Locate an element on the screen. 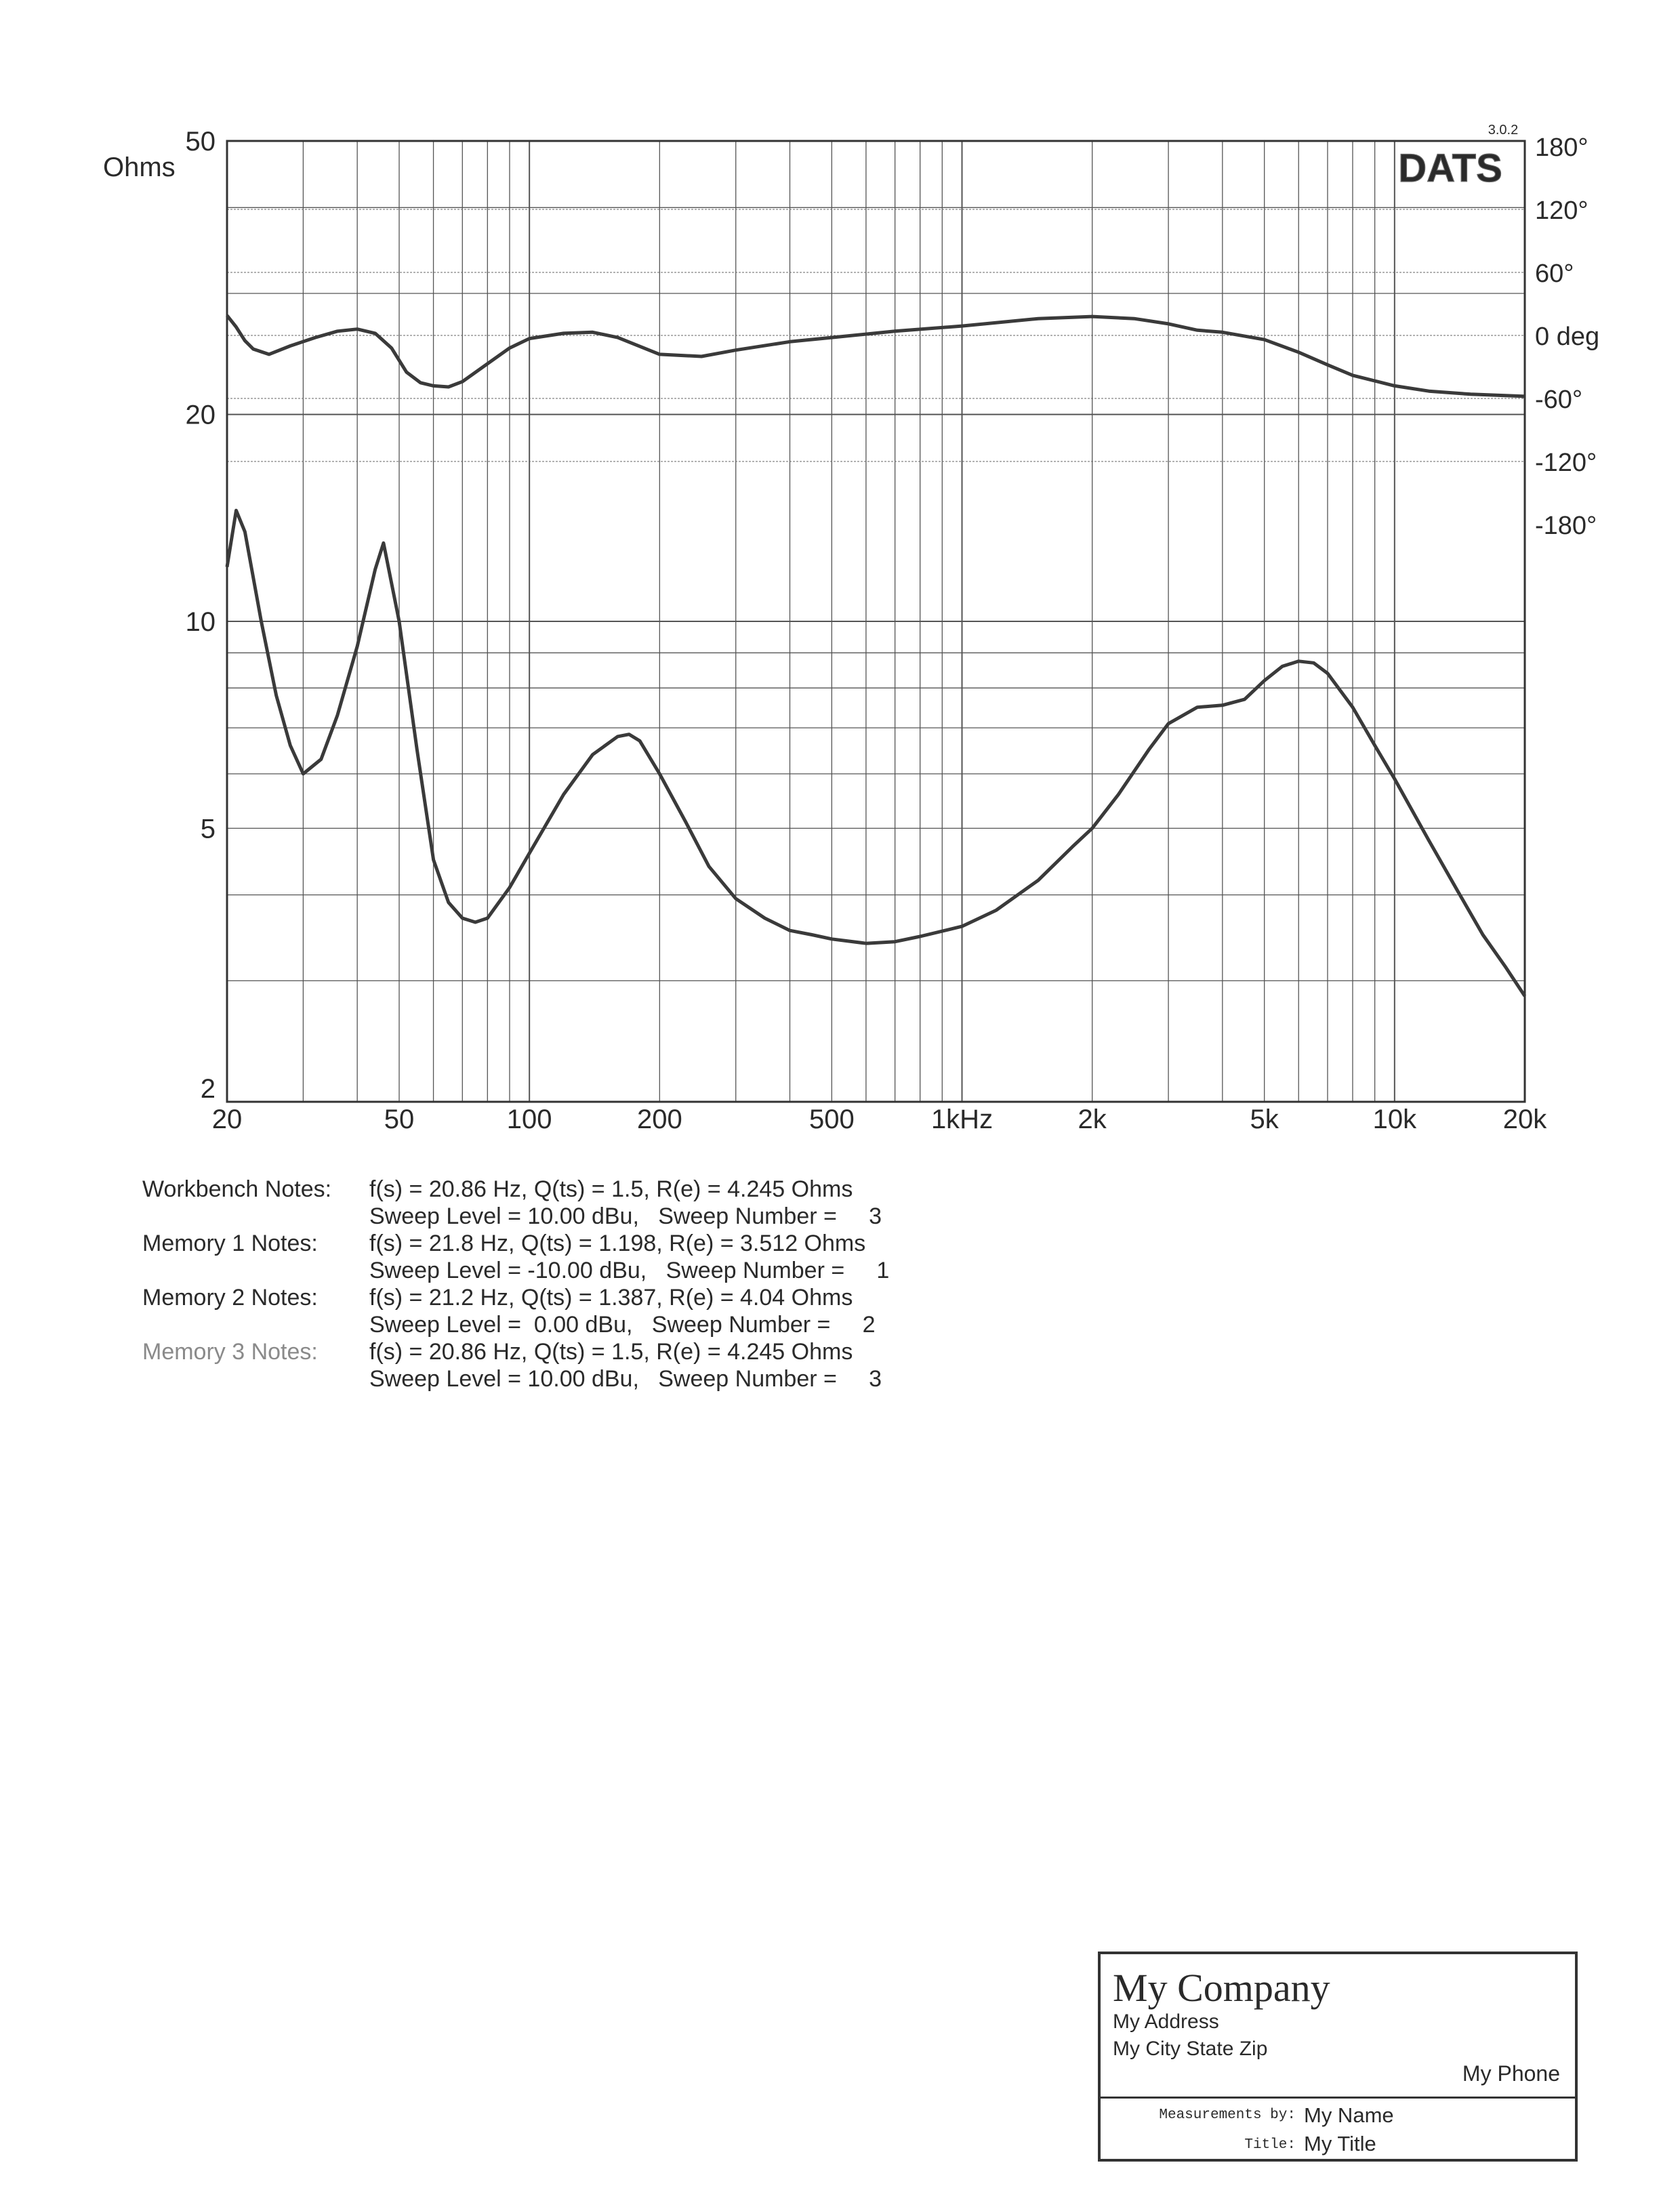 Image resolution: width=1680 pixels, height=2188 pixels. y-tick-label-right: -180° is located at coordinates (1566, 526).